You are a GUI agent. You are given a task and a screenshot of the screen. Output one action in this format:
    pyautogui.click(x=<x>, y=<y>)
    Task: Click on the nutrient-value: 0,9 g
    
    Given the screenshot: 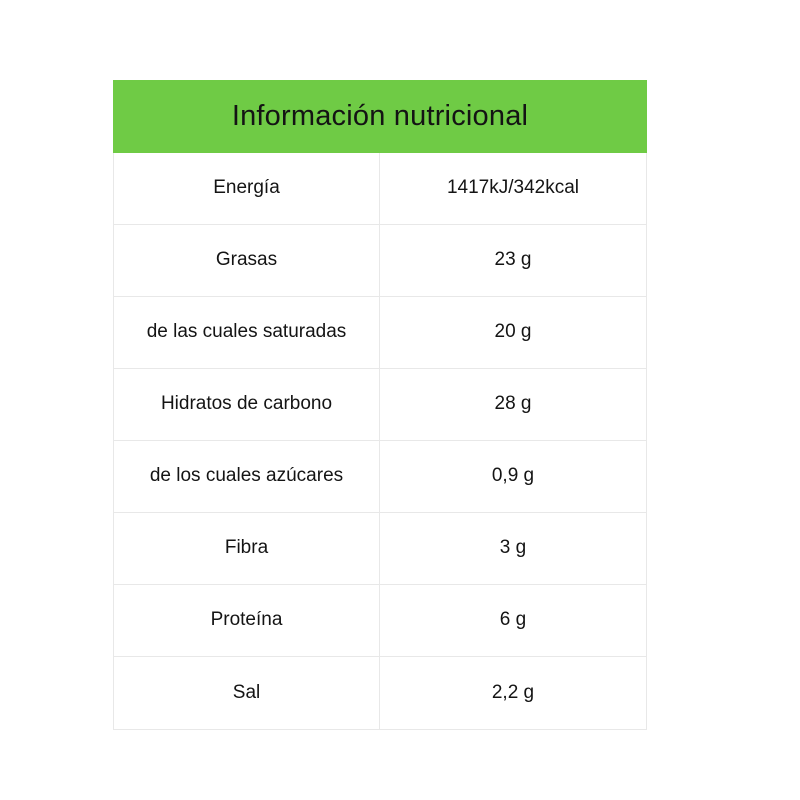 What is the action you would take?
    pyautogui.click(x=513, y=476)
    